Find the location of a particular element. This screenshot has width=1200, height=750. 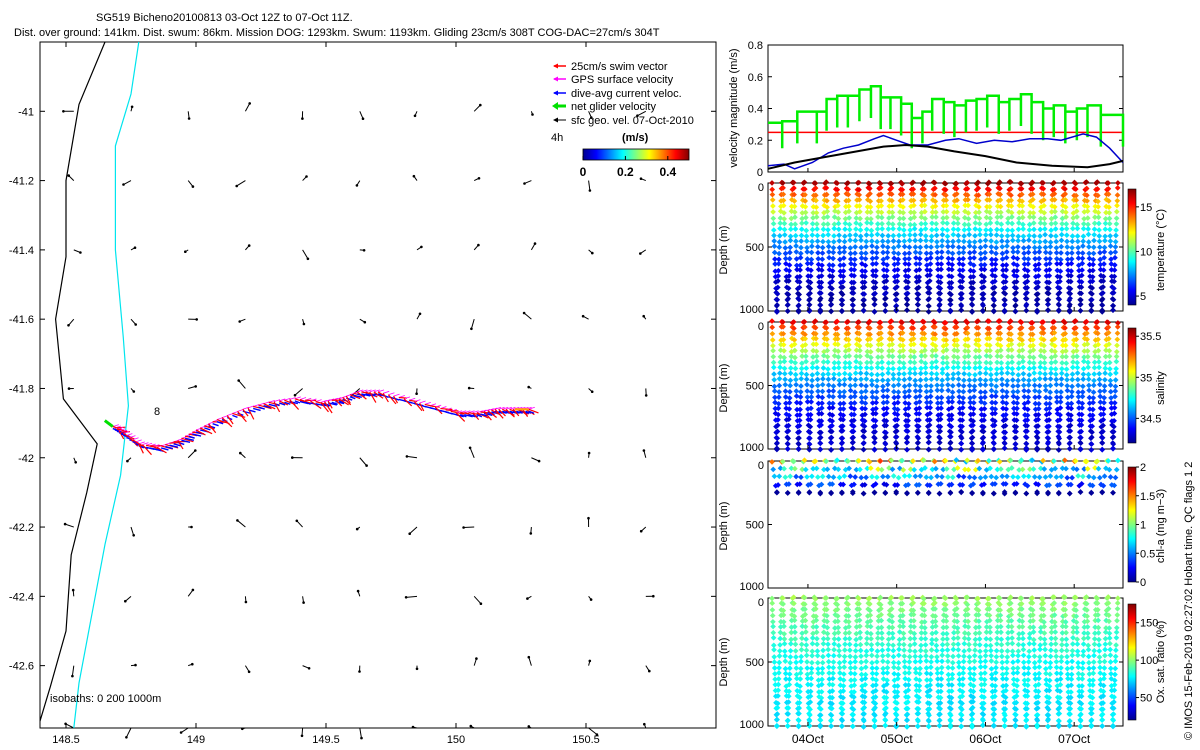

speed-panel: 00.20.40.60.8 velocity magnitude (m/s) is located at coordinates (926, 109).